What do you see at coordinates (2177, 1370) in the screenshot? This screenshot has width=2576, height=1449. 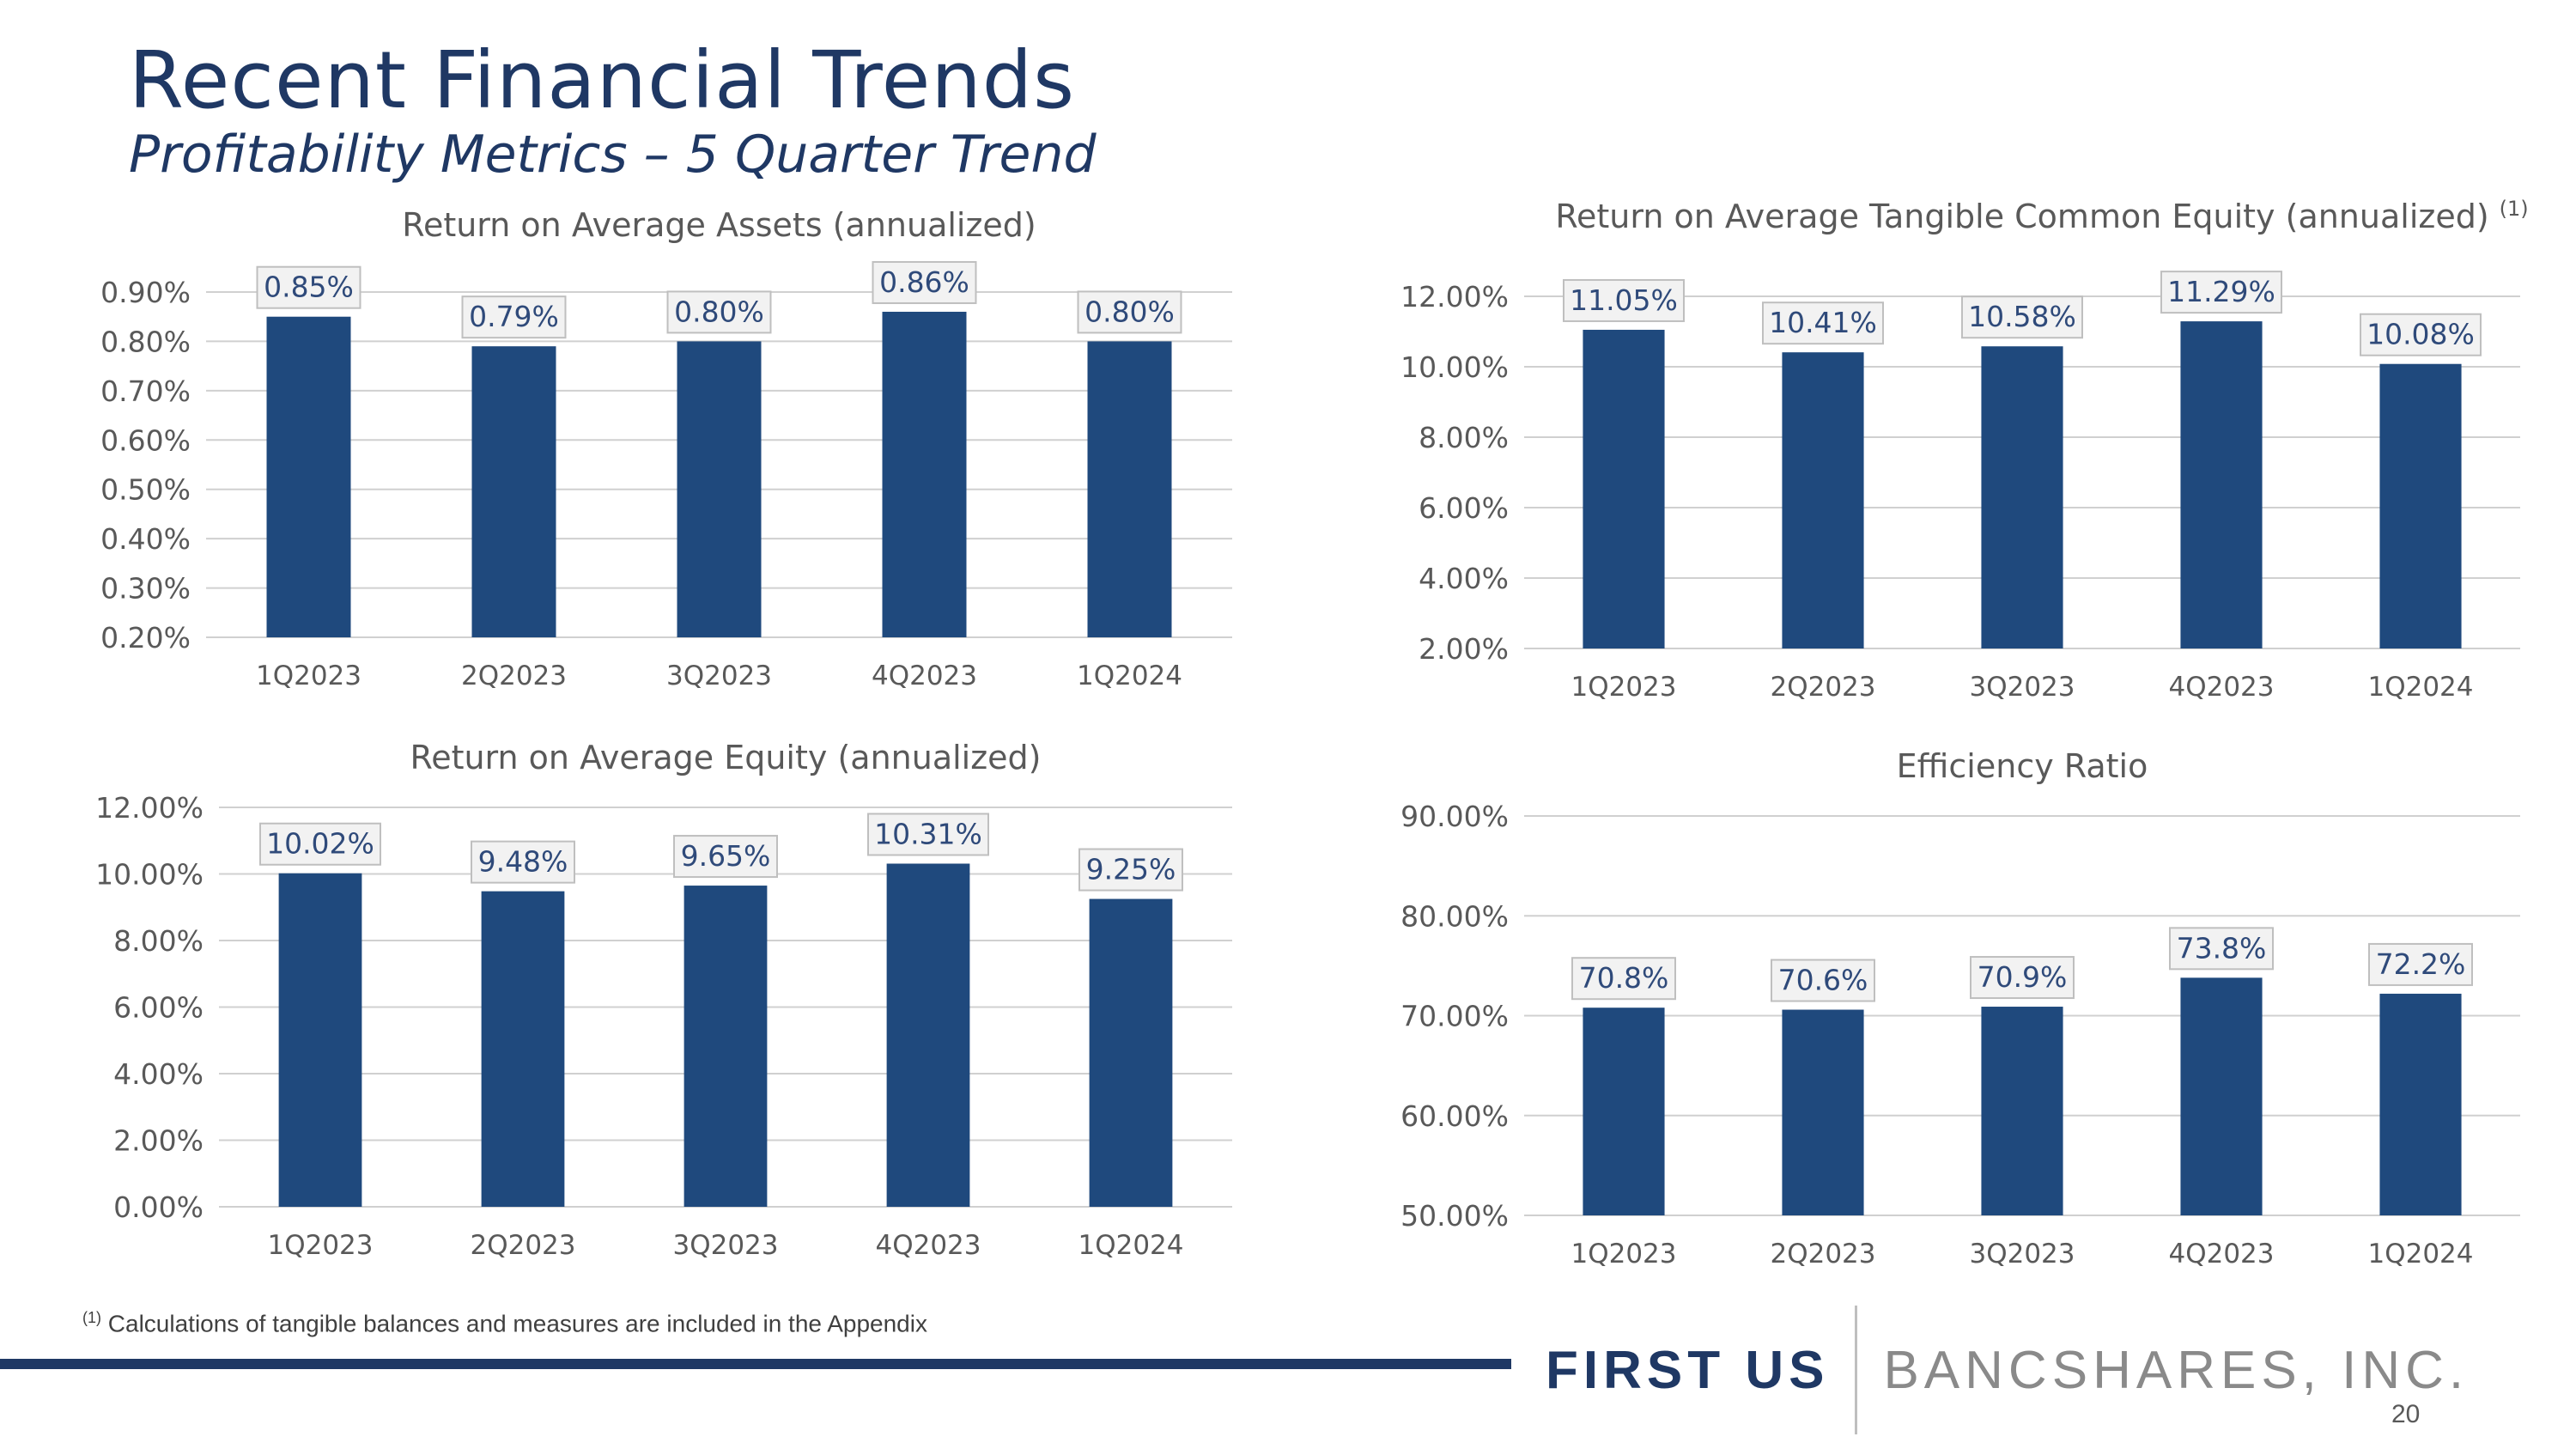 I see `brand-rest: BANCSHARES, INC.` at bounding box center [2177, 1370].